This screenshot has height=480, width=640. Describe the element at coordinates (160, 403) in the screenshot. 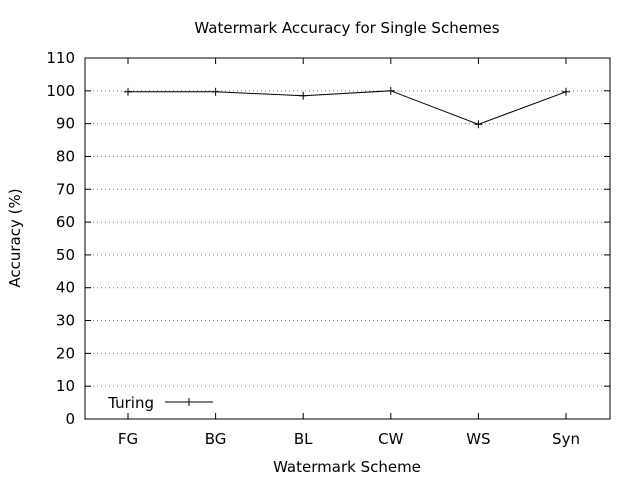

I see `legend: Turing` at that location.